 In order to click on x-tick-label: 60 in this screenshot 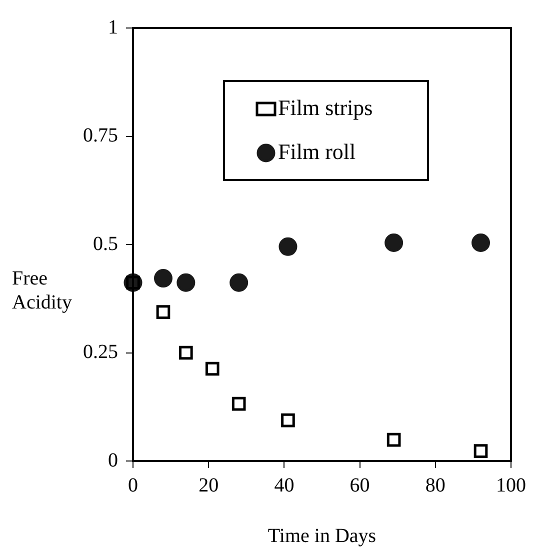, I will do `click(360, 485)`.